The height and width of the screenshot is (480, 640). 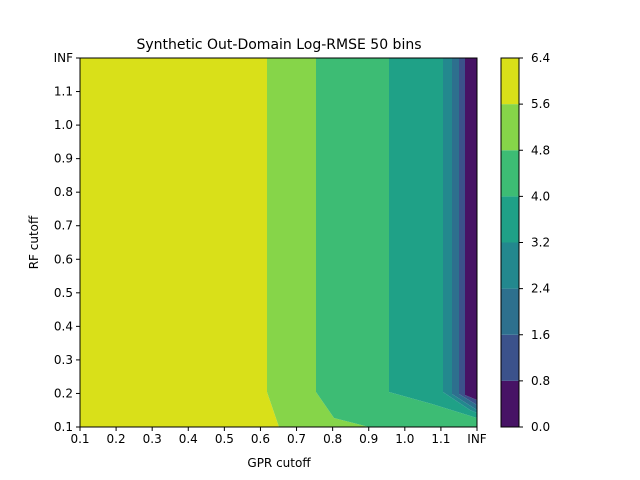 What do you see at coordinates (540, 58) in the screenshot?
I see `colorbar-tick-label: 6.4` at bounding box center [540, 58].